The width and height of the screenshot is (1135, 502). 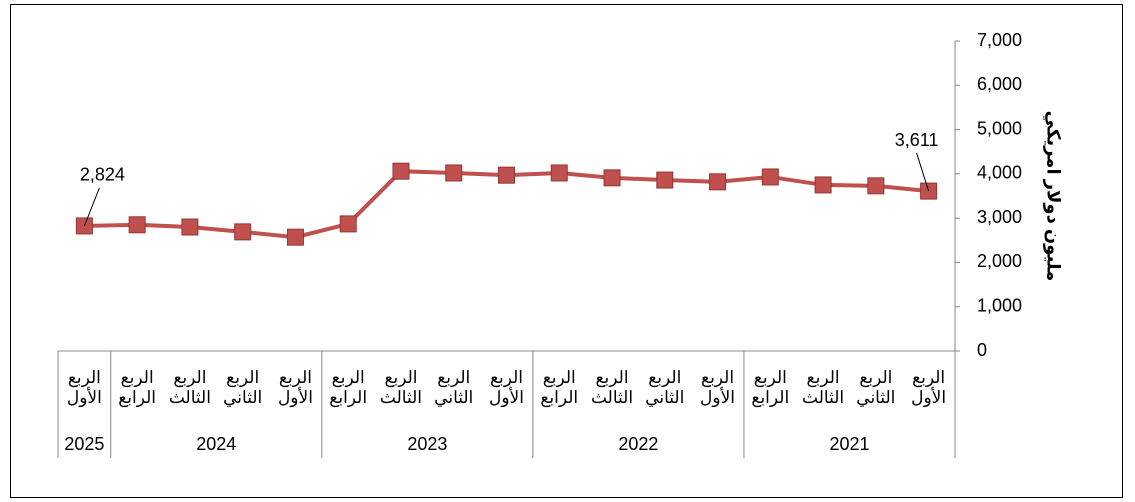 What do you see at coordinates (84, 444) in the screenshot?
I see `year-label: 2025` at bounding box center [84, 444].